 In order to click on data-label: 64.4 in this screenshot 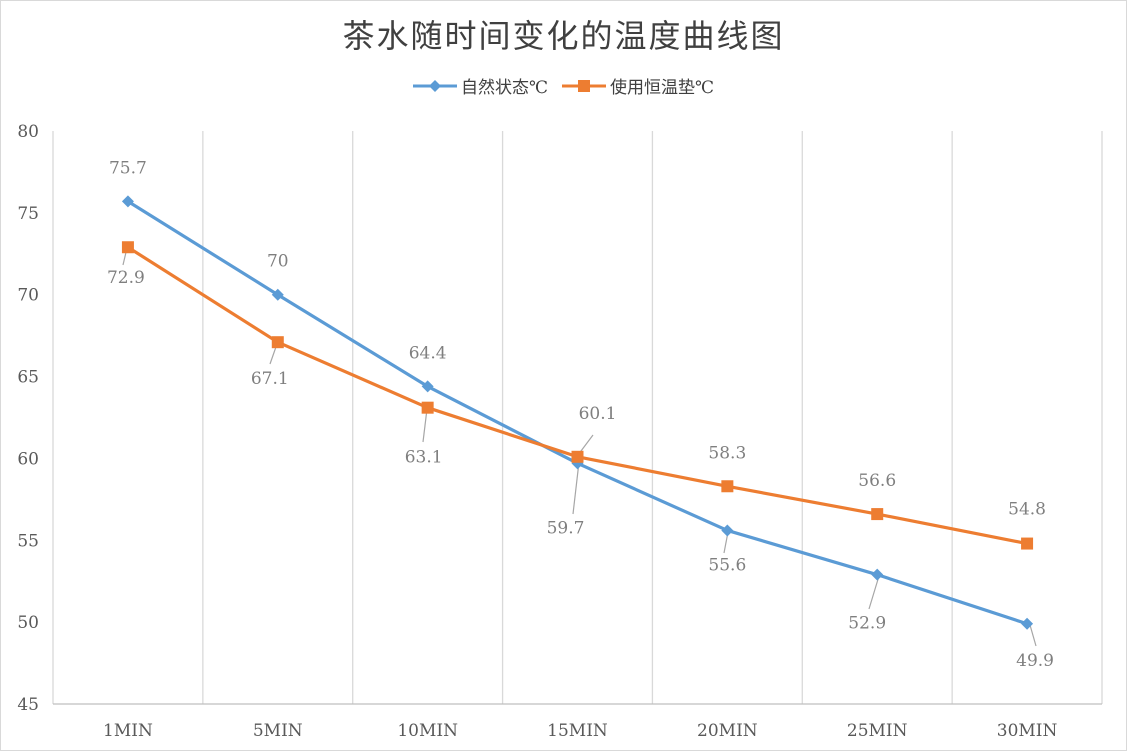, I will do `click(428, 353)`.